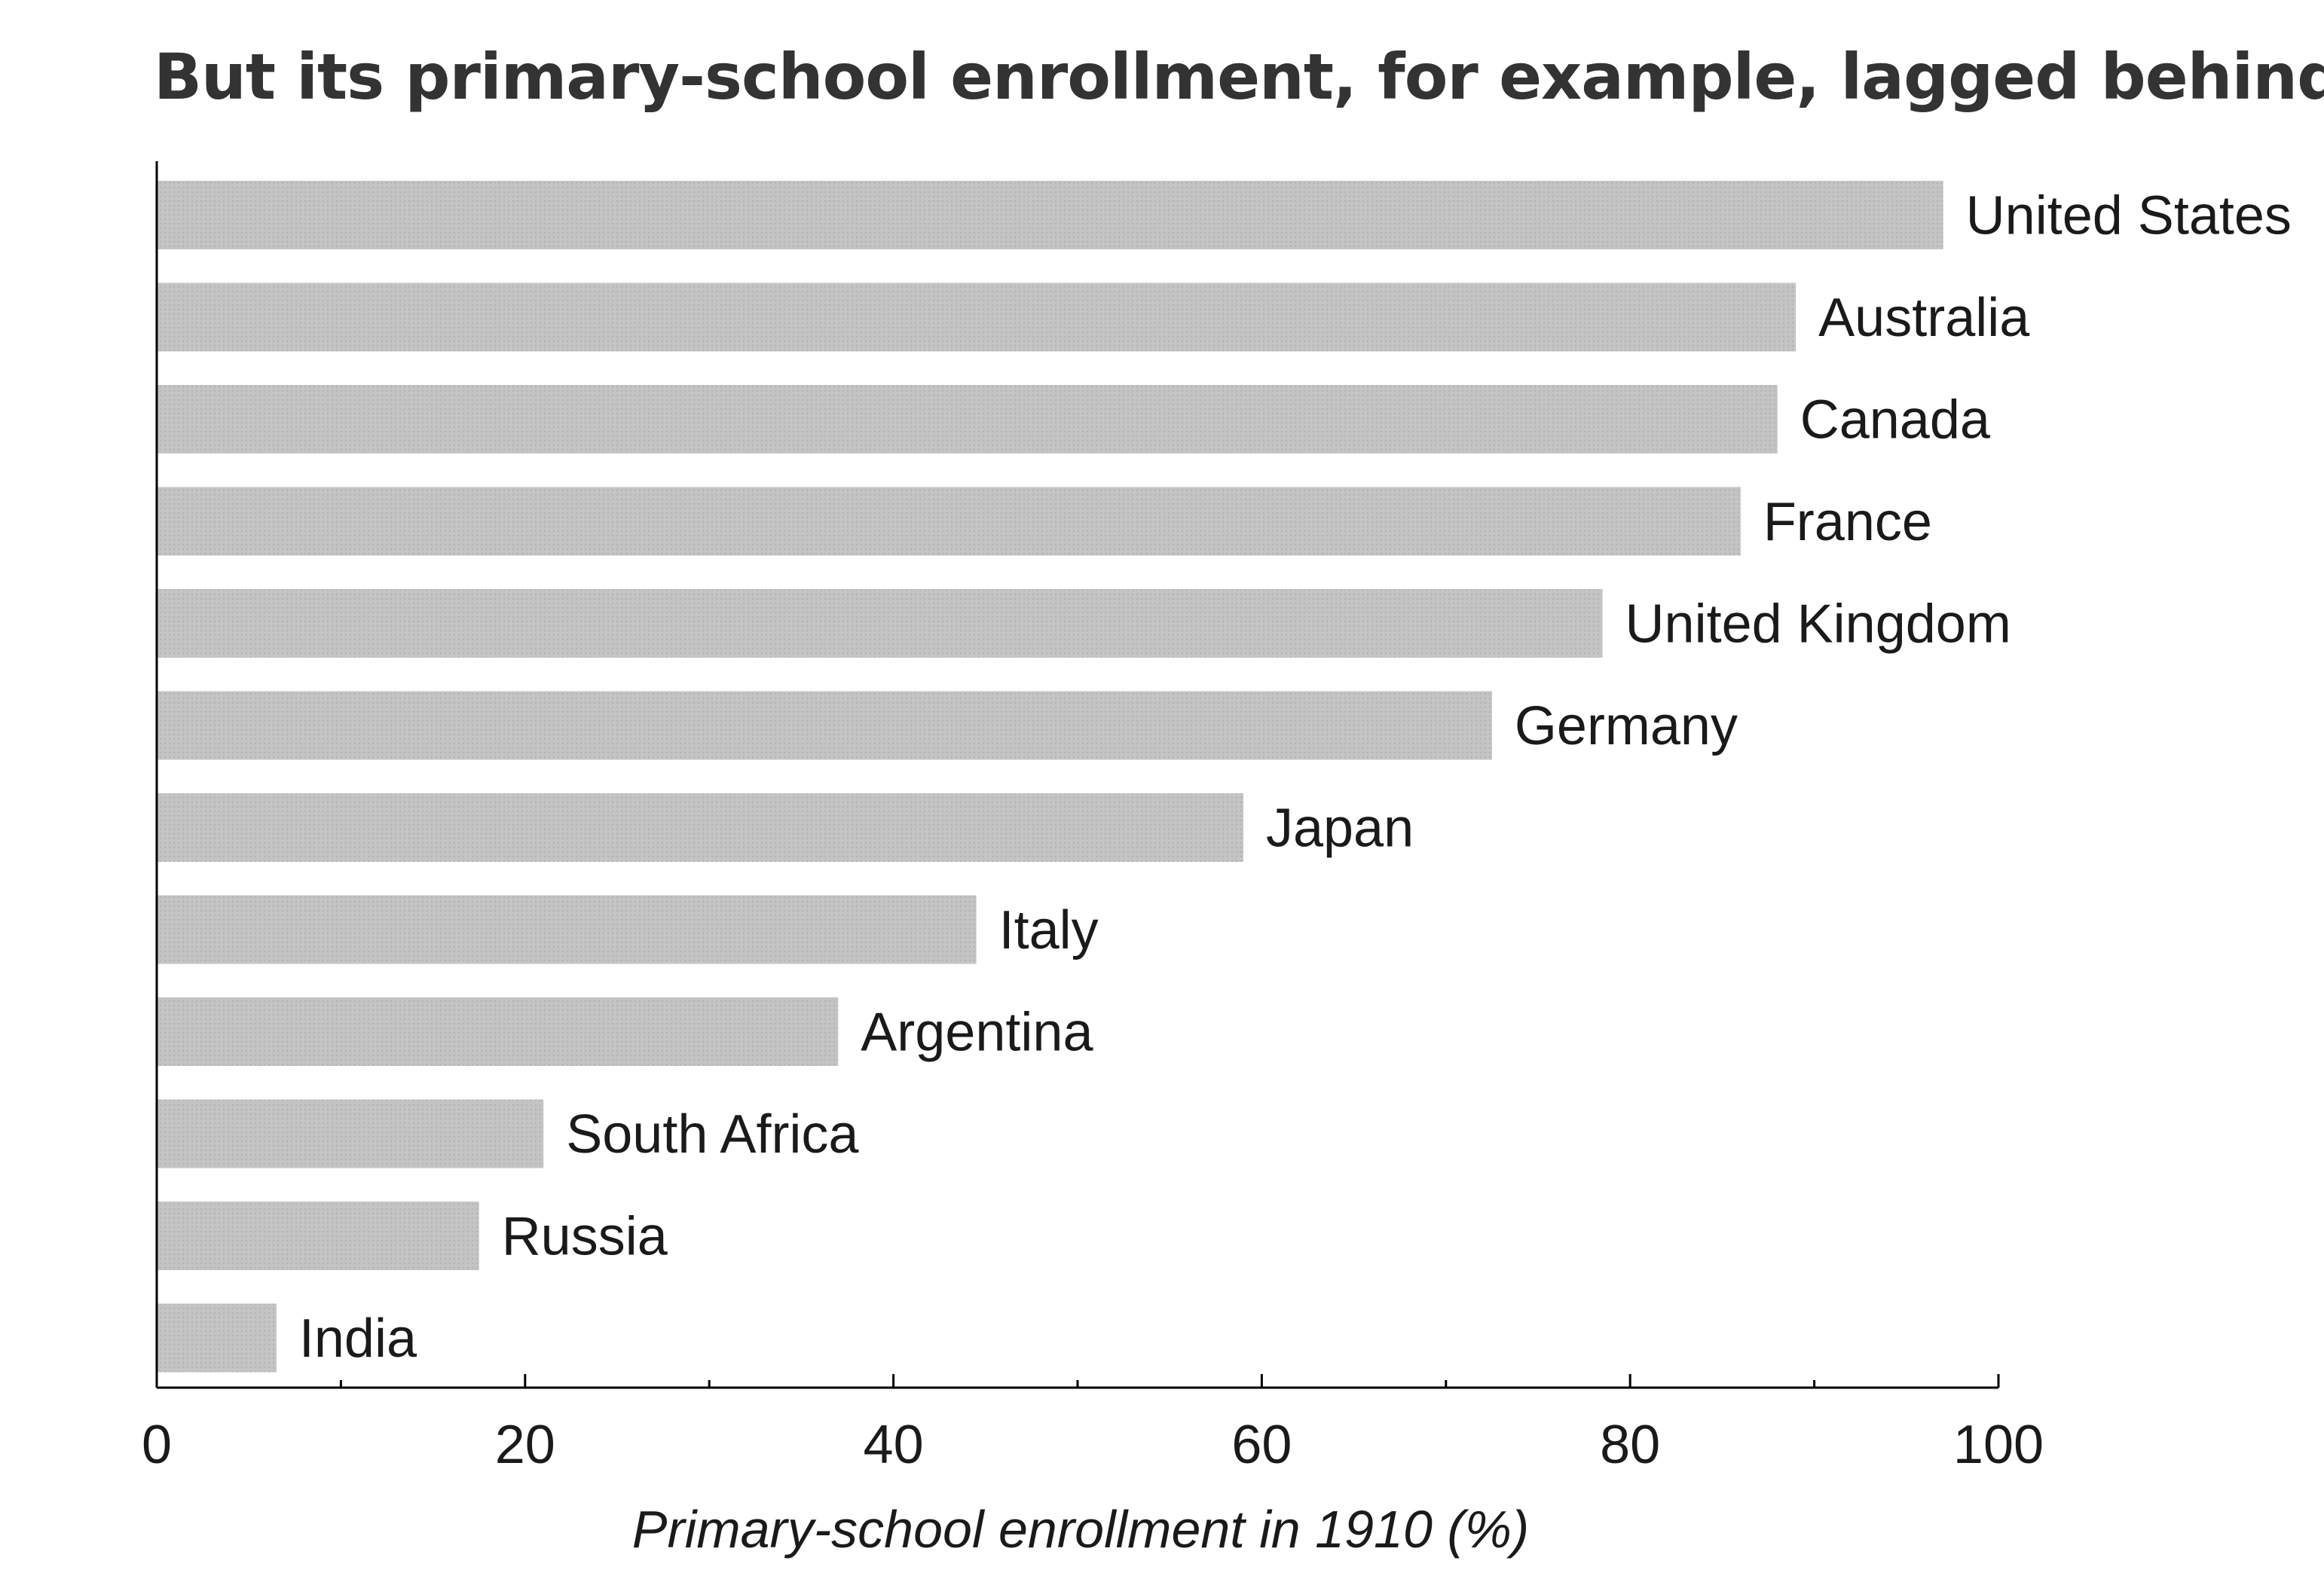 The width and height of the screenshot is (2324, 1582). Describe the element at coordinates (1080, 1529) in the screenshot. I see `x-axis-title: Primary-school enrollment in 1910 (%)` at that location.